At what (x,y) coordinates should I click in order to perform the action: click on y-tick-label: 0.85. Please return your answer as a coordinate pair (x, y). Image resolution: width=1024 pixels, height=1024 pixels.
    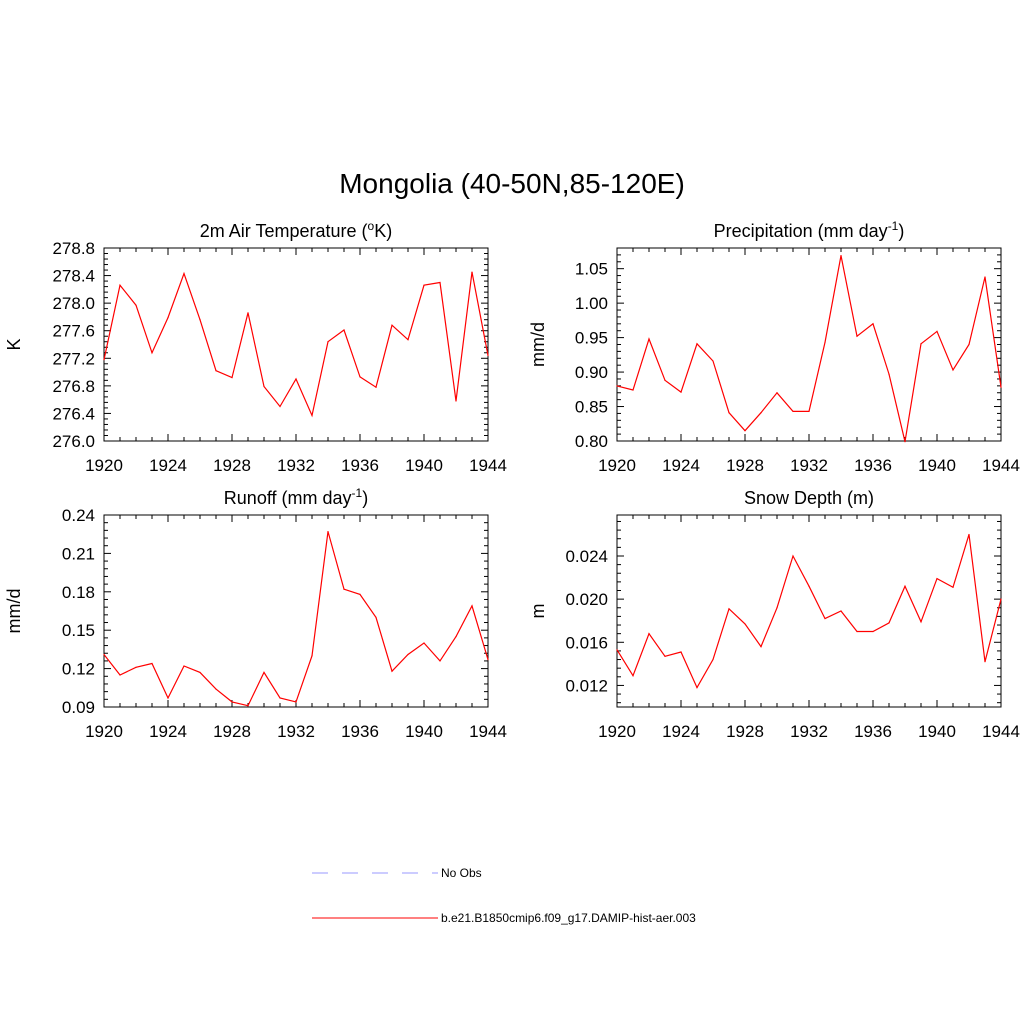
    Looking at the image, I should click on (591, 407).